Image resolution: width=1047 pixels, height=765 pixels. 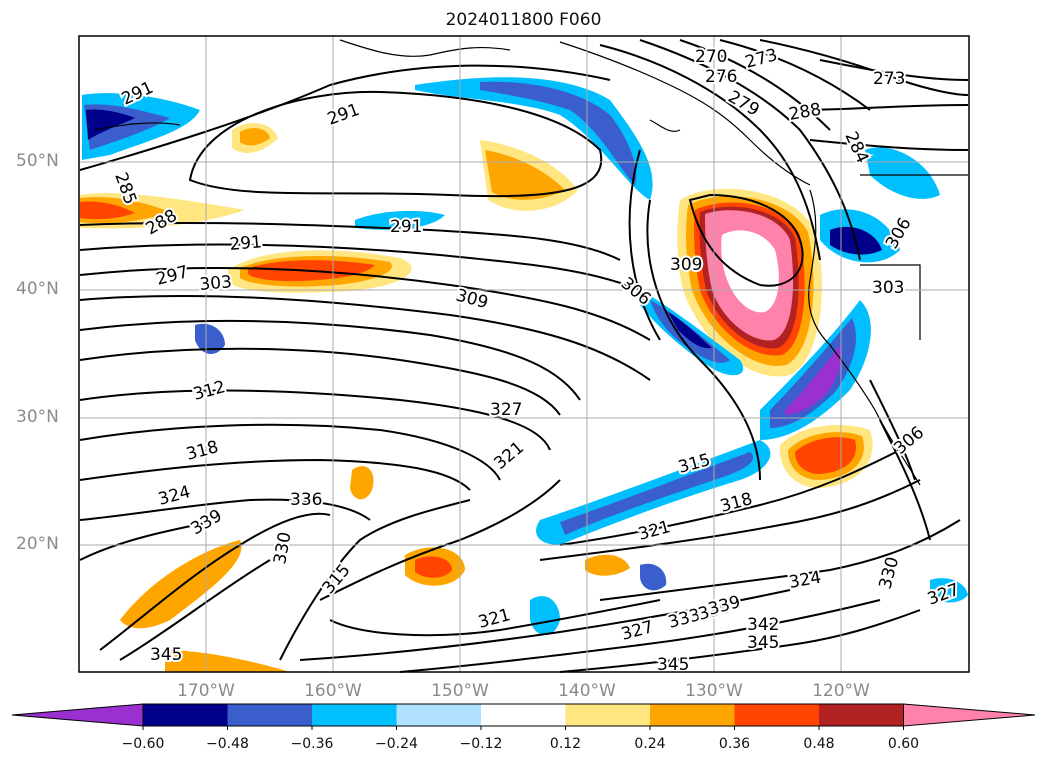 What do you see at coordinates (819, 744) in the screenshot?
I see `colorbar-tick-label: 0.48` at bounding box center [819, 744].